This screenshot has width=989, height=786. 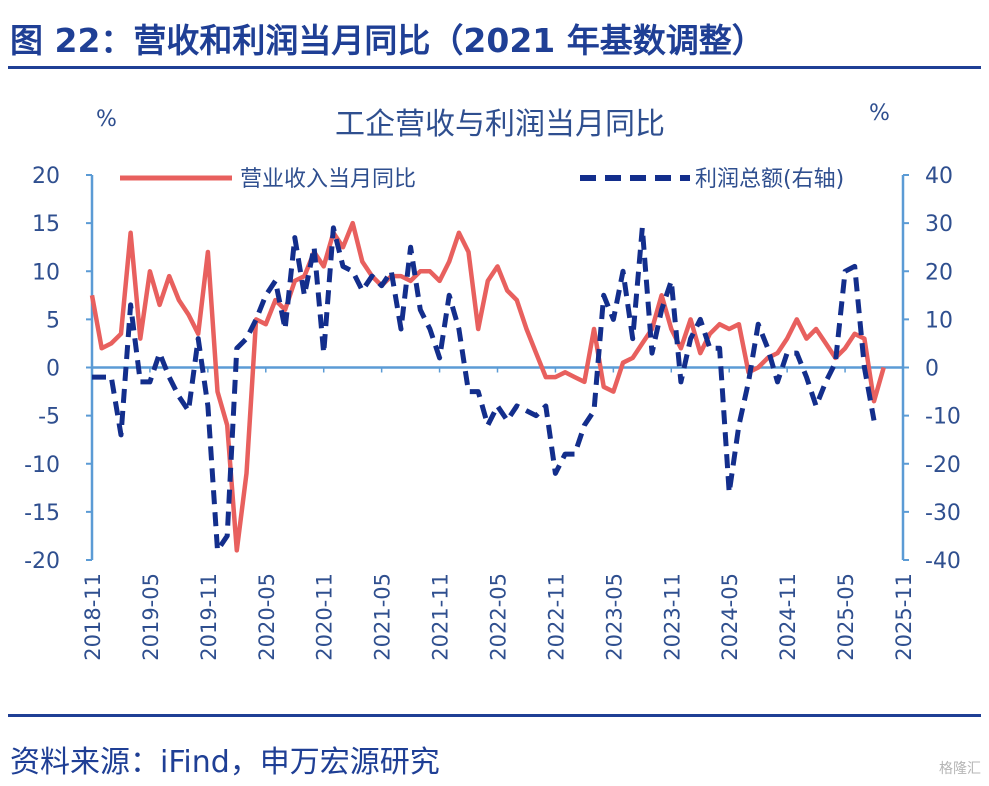 What do you see at coordinates (943, 513) in the screenshot?
I see `right-tick-label: -30` at bounding box center [943, 513].